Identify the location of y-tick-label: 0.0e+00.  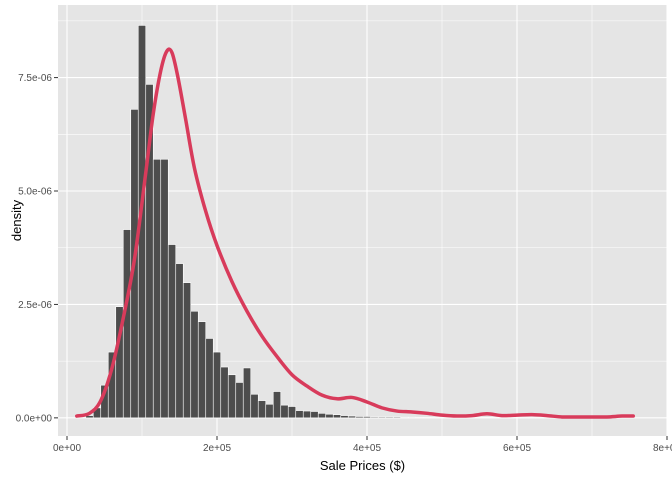
(34, 418).